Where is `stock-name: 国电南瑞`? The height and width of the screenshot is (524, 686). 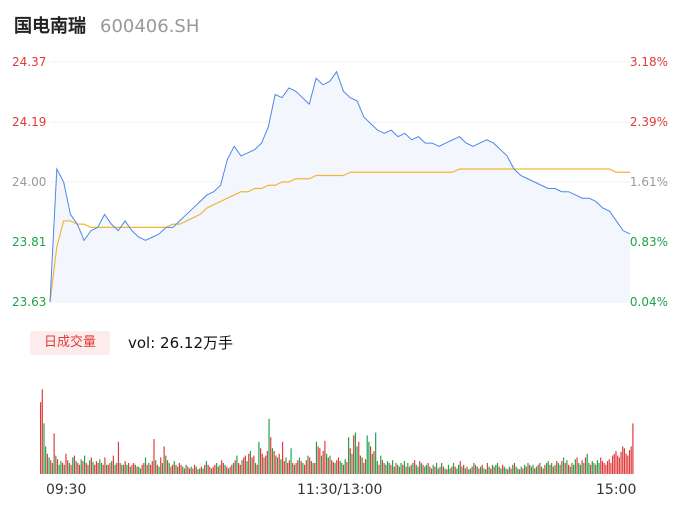 stock-name: 国电南瑞 is located at coordinates (50, 26).